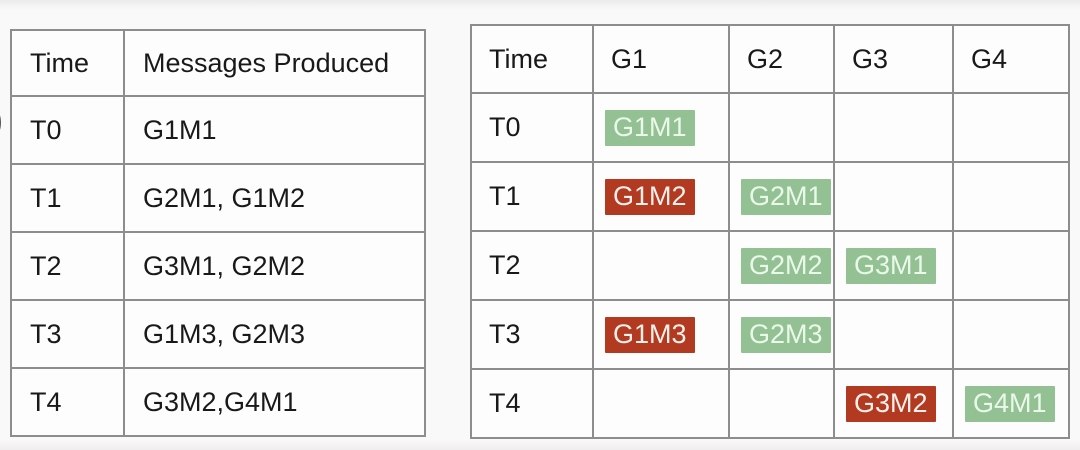 The image size is (1080, 450). Describe the element at coordinates (893, 59) in the screenshot. I see `column-header-g3: G3` at that location.